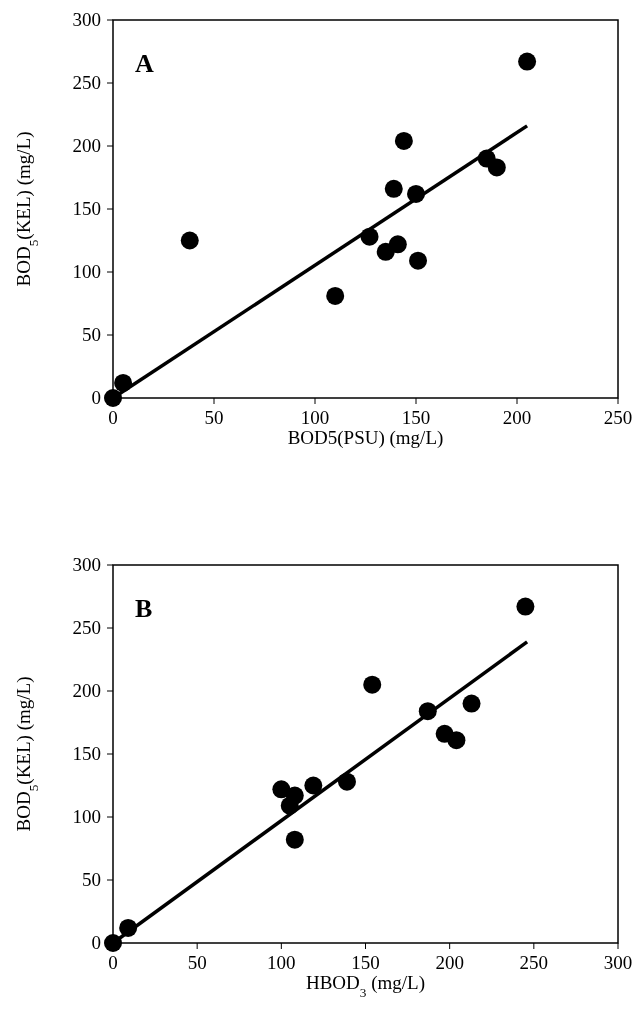 This screenshot has height=1015, width=639. What do you see at coordinates (365, 986) in the screenshot?
I see `x-axis-title: HBOD$_{3}$ (mg/L)` at bounding box center [365, 986].